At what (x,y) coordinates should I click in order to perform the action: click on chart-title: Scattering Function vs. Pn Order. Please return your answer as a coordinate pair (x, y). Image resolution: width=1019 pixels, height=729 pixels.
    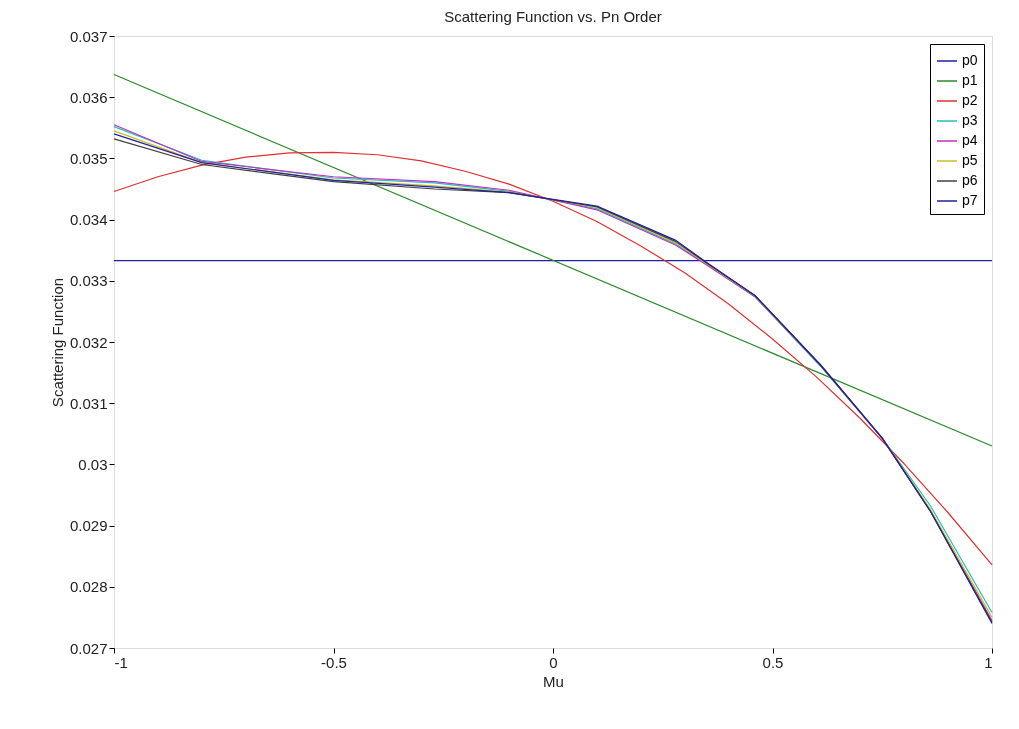
    Looking at the image, I should click on (553, 16).